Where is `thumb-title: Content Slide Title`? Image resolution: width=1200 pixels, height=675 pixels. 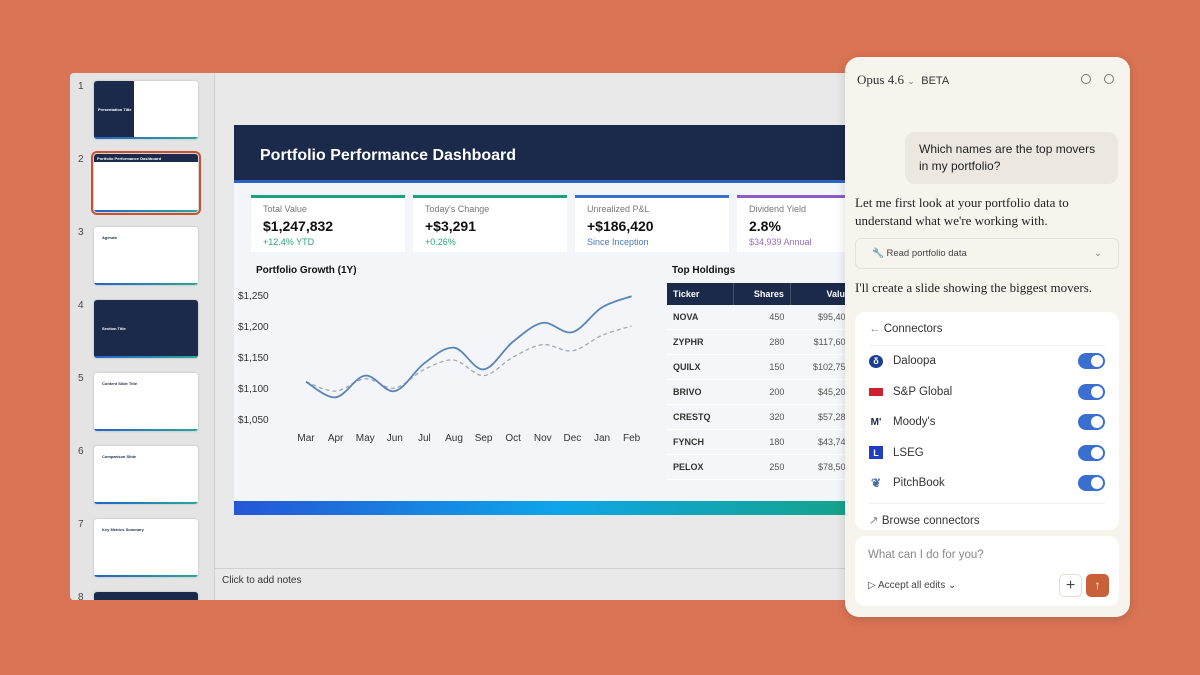
thumb-title: Content Slide Title is located at coordinates (120, 383).